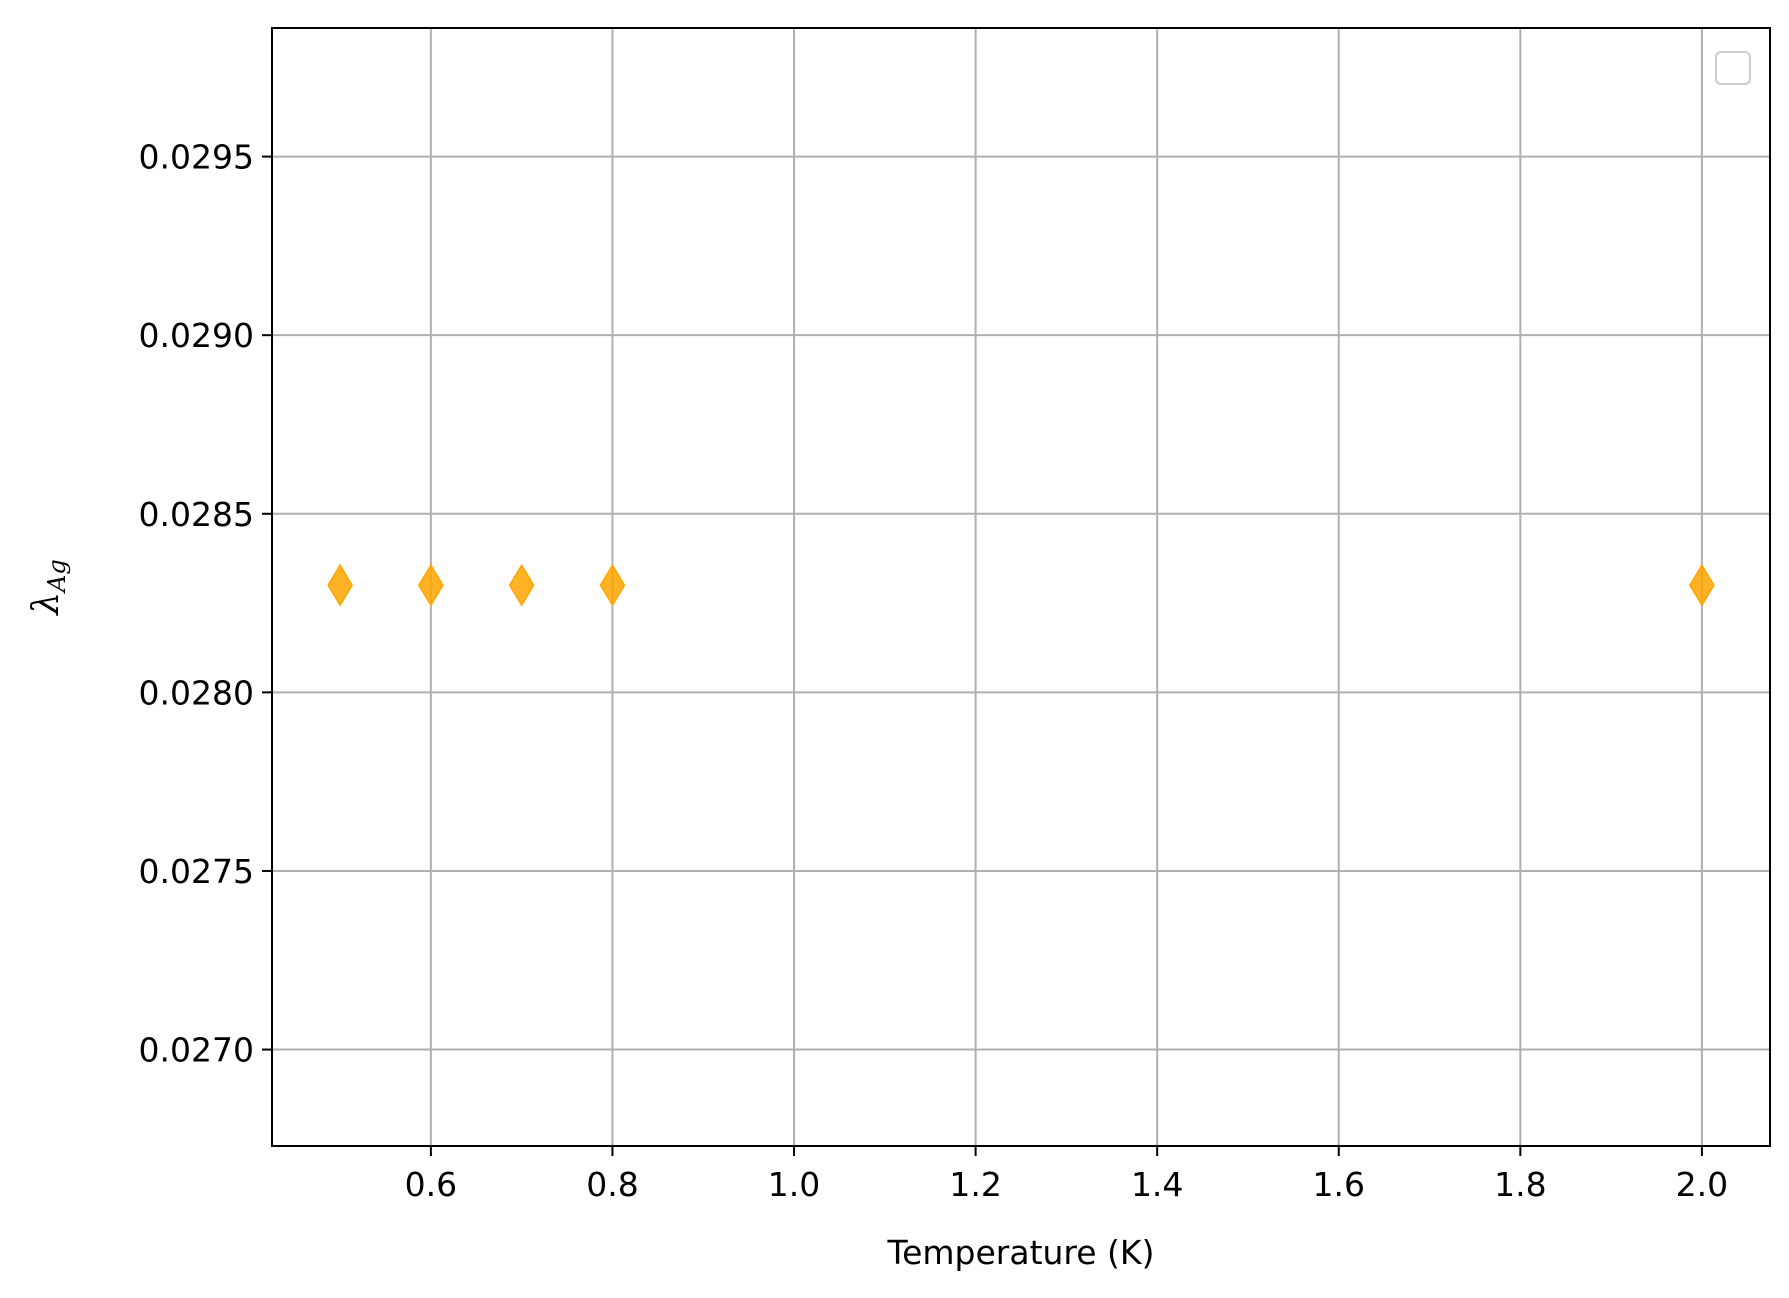  I want to click on y-tick-label: 0.0285, so click(196, 514).